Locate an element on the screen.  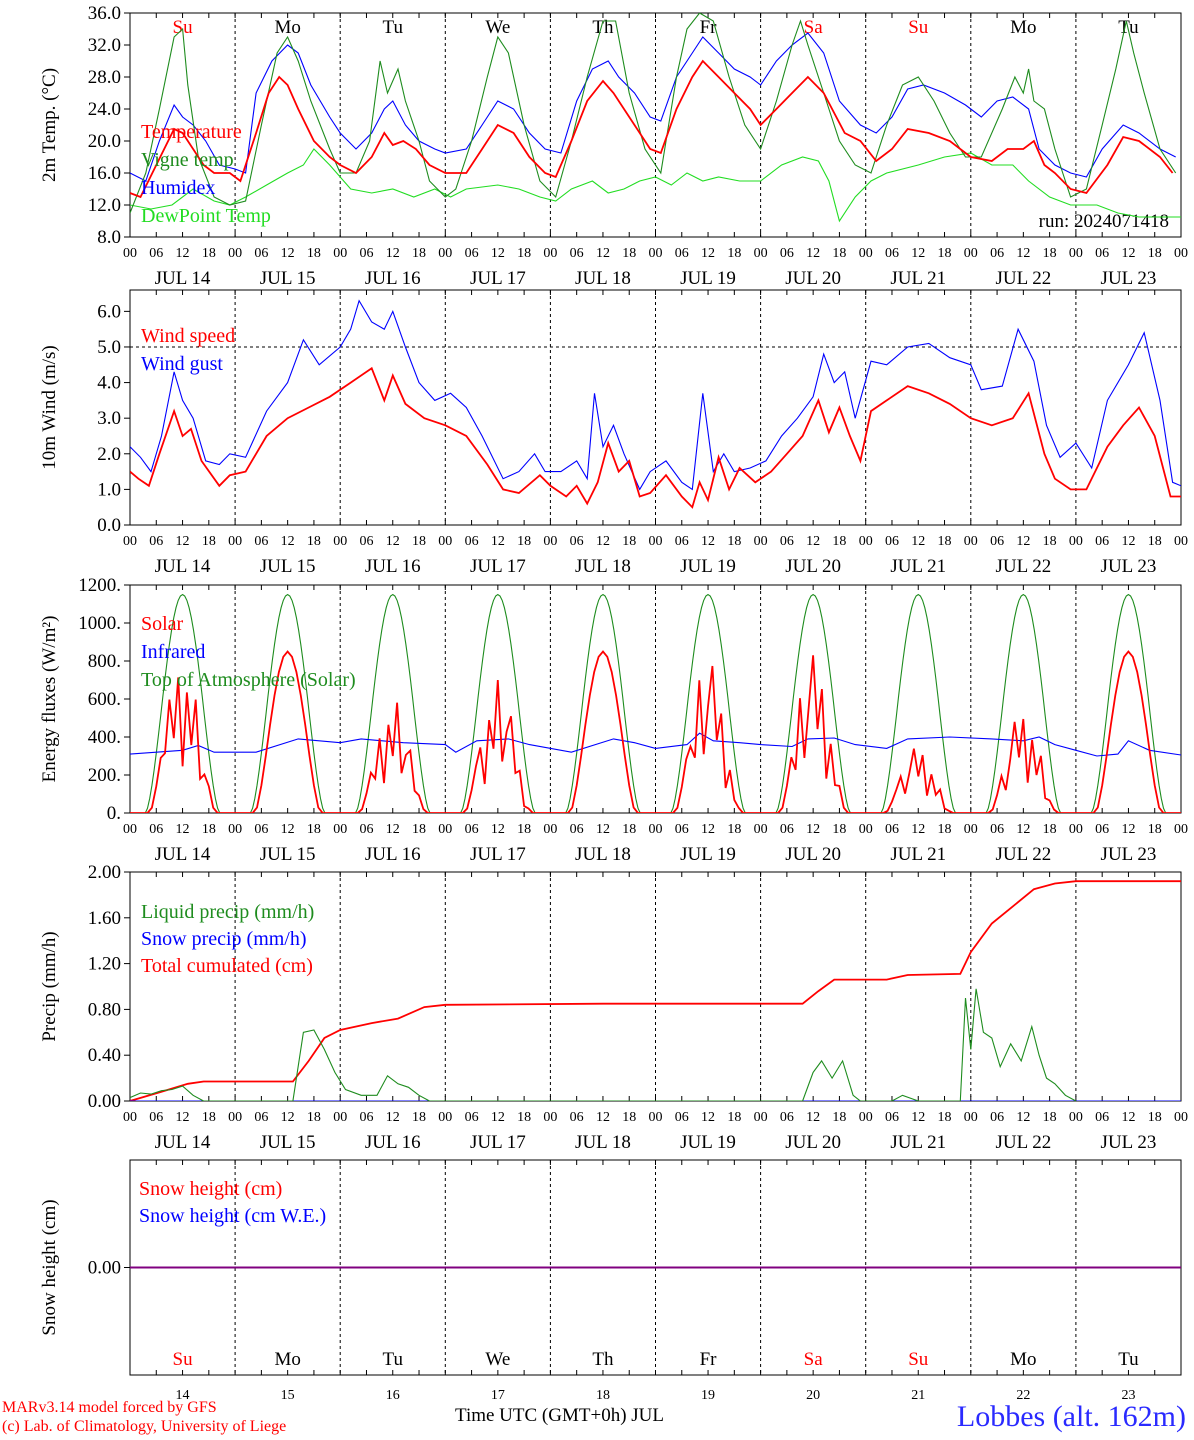
run-label: run: 2024071418 is located at coordinates (1104, 221).